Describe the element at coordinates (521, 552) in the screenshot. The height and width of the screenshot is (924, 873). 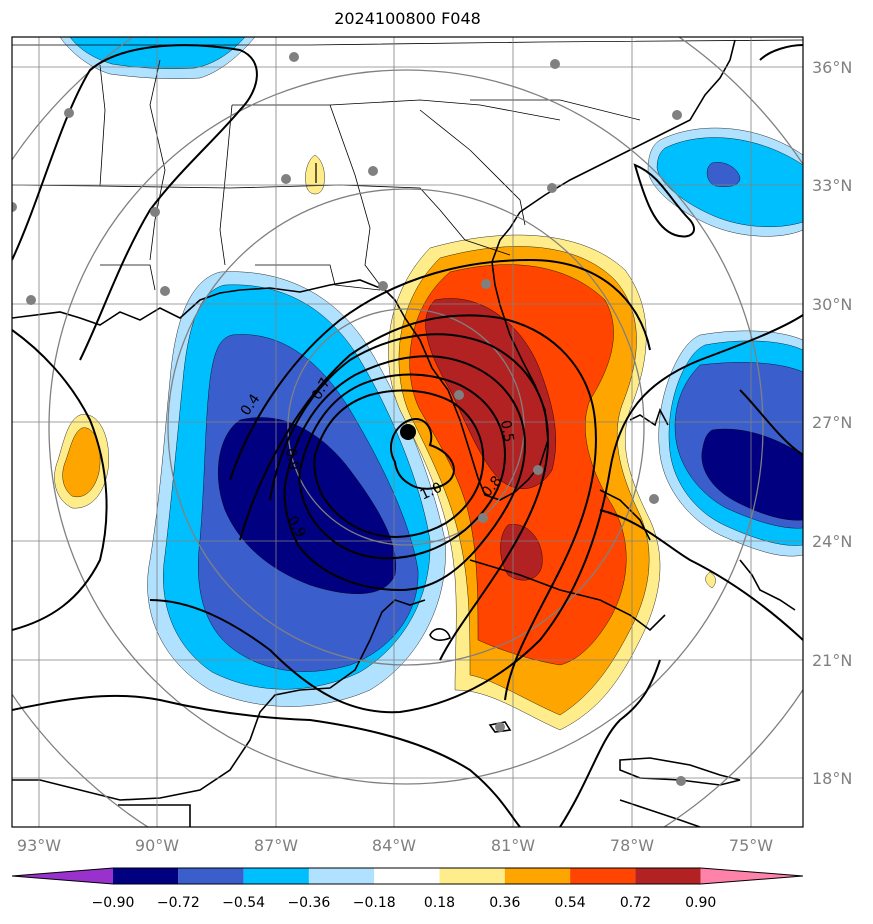
I see `pos-lobe-072-south` at that location.